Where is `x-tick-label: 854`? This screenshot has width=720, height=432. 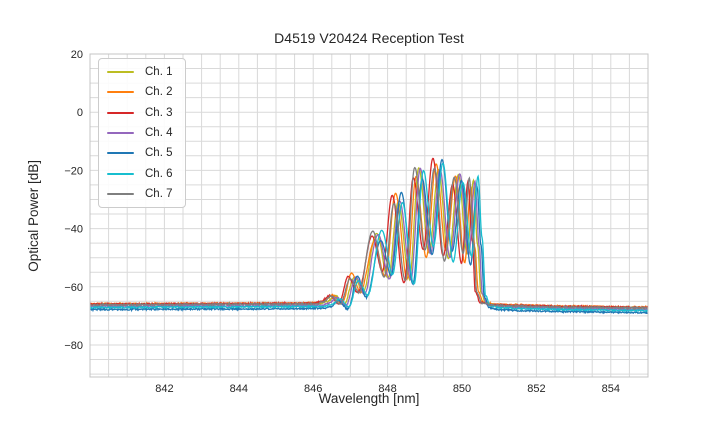
x-tick-label: 854 is located at coordinates (611, 389).